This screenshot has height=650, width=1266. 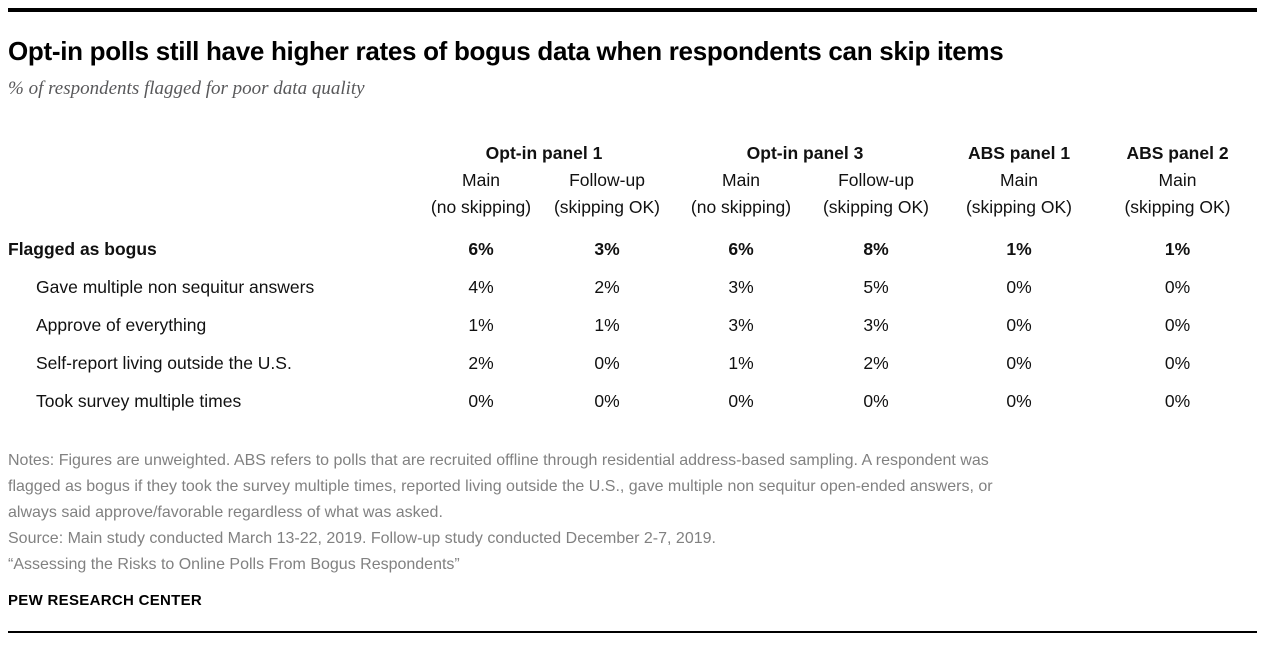 I want to click on top-rule, so click(x=632, y=10).